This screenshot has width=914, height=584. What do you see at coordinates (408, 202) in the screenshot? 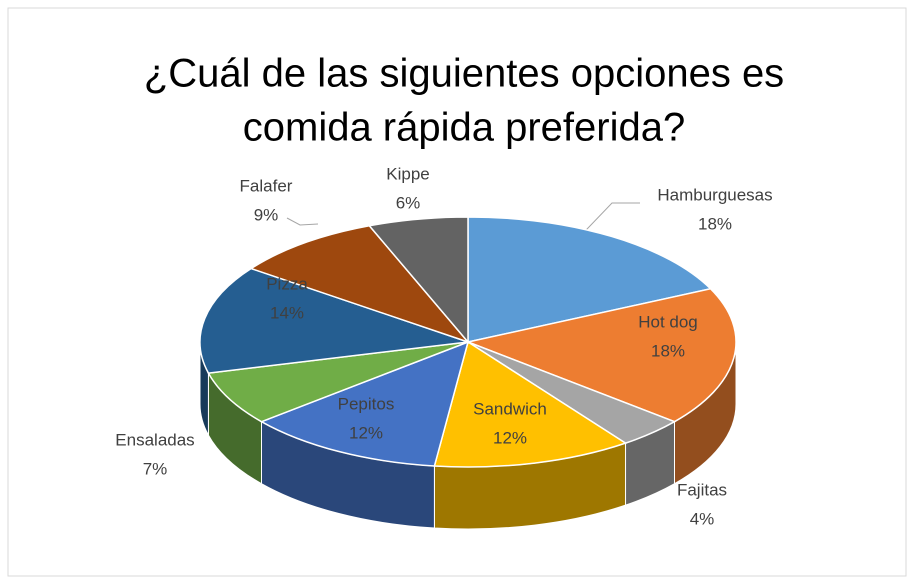
I see `data-label-value: 6%` at bounding box center [408, 202].